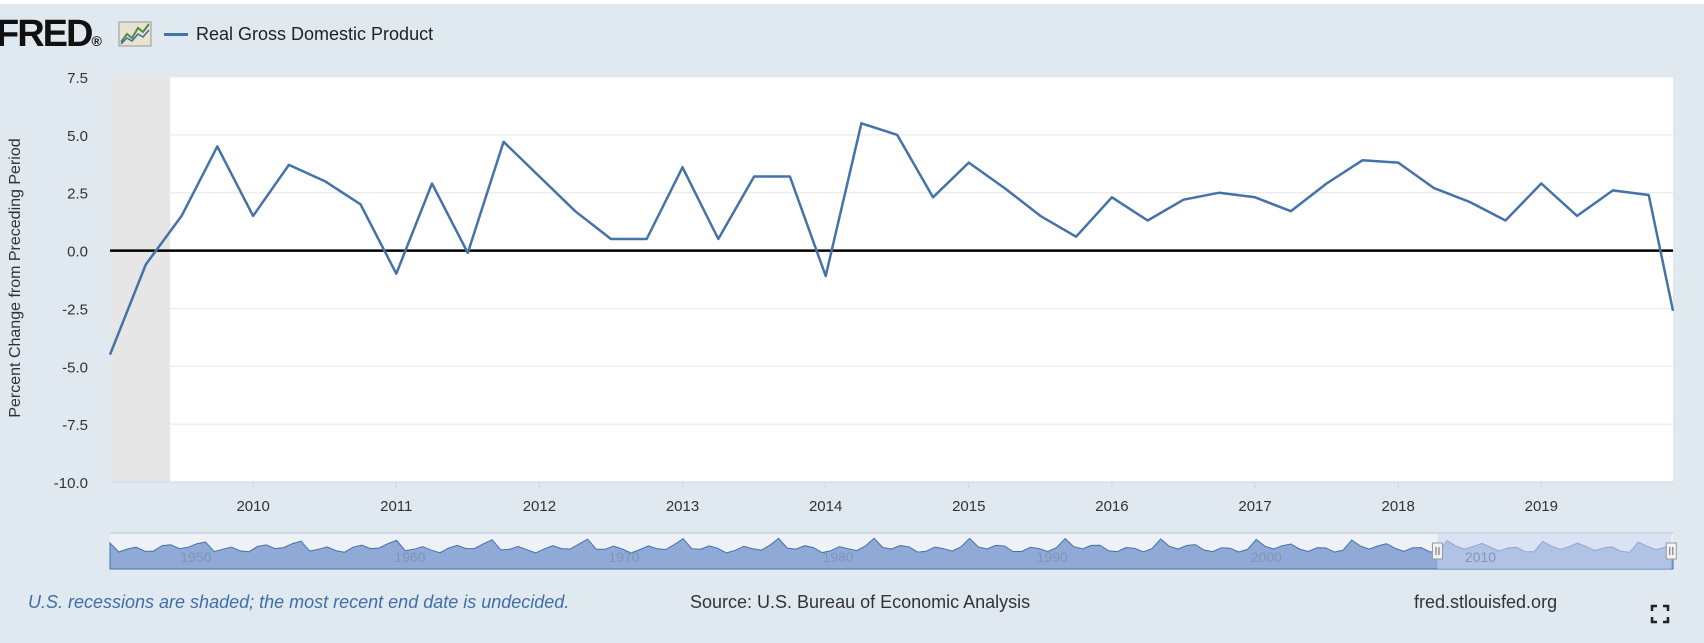 The image size is (1704, 643). What do you see at coordinates (968, 506) in the screenshot?
I see `x-tick-label: 2015` at bounding box center [968, 506].